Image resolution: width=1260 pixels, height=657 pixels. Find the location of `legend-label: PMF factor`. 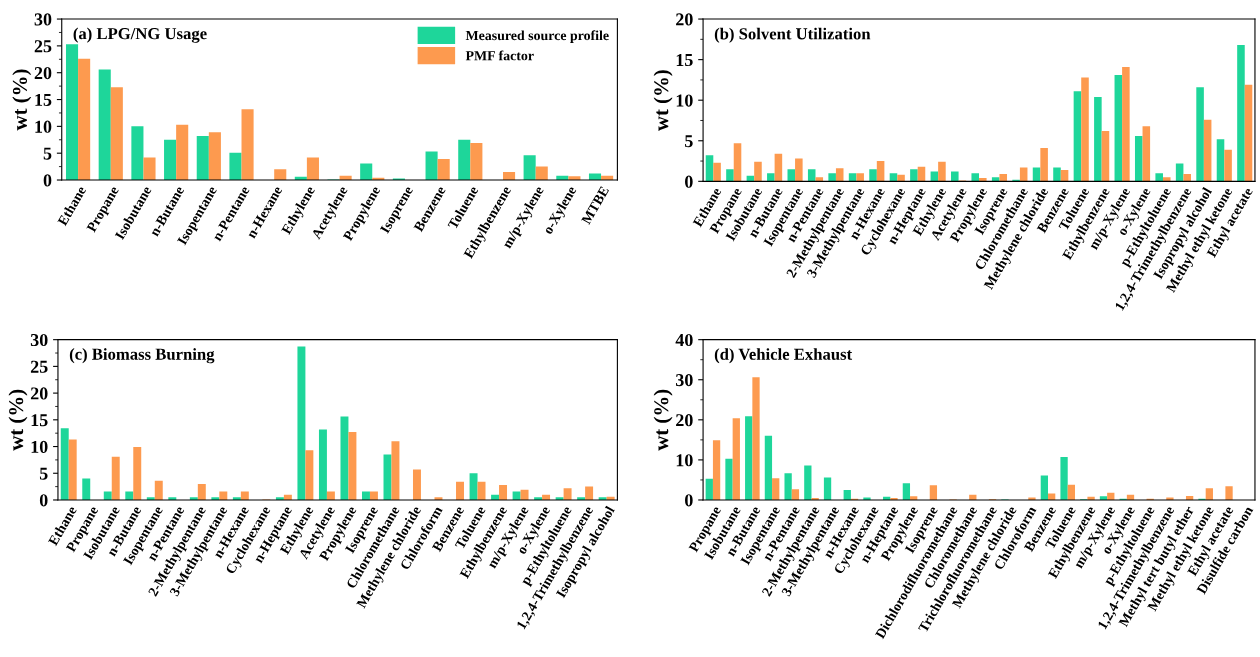

legend-label: PMF factor is located at coordinates (499, 55).